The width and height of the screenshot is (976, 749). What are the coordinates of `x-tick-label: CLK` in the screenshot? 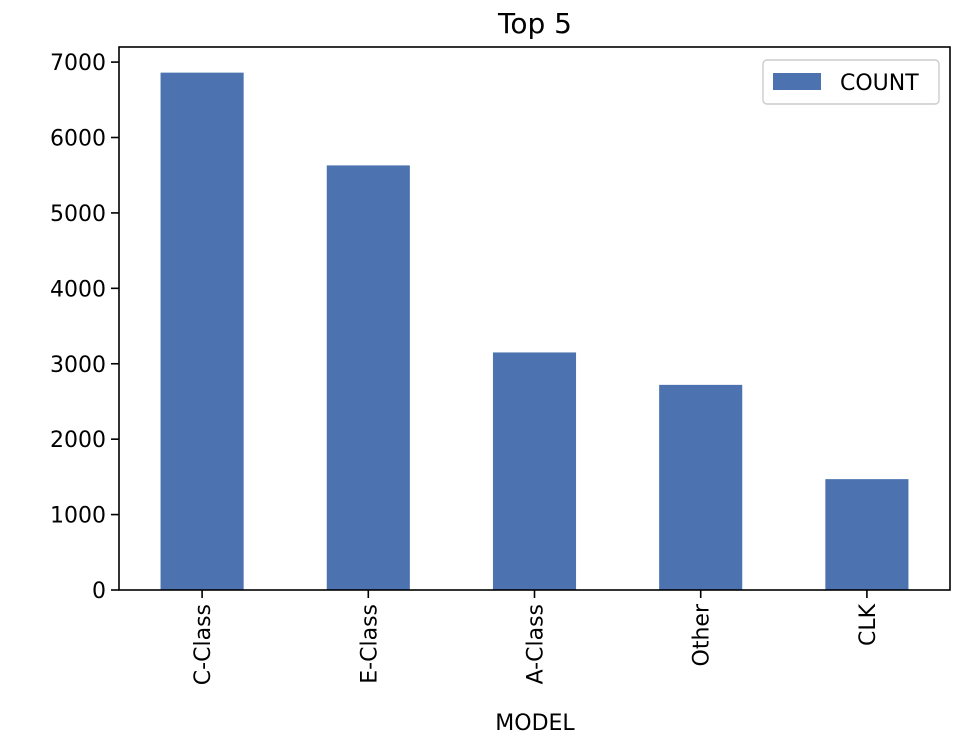 It's located at (868, 624).